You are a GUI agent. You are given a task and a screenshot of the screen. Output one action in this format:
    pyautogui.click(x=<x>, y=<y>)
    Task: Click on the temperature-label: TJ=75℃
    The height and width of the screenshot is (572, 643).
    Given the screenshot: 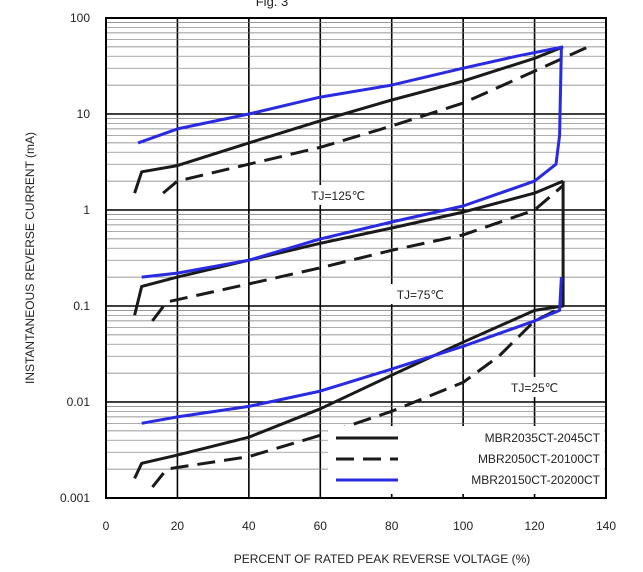 What is the action you would take?
    pyautogui.click(x=420, y=295)
    